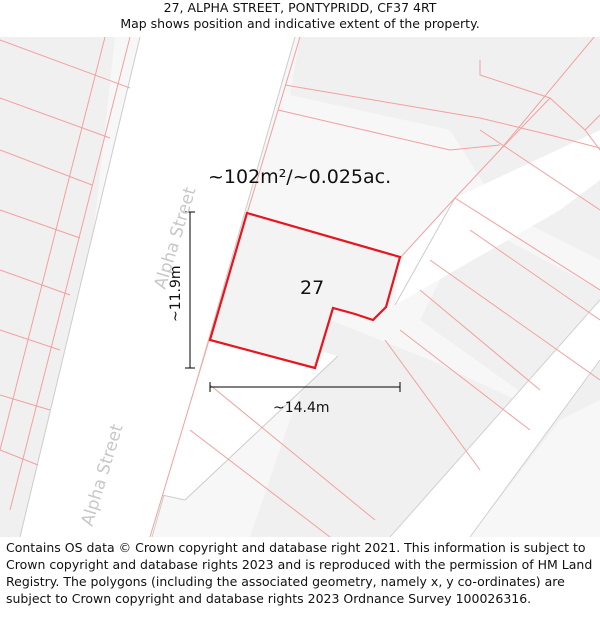 This screenshot has width=600, height=625. Describe the element at coordinates (497, 217) in the screenshot. I see `rear-yard` at that location.